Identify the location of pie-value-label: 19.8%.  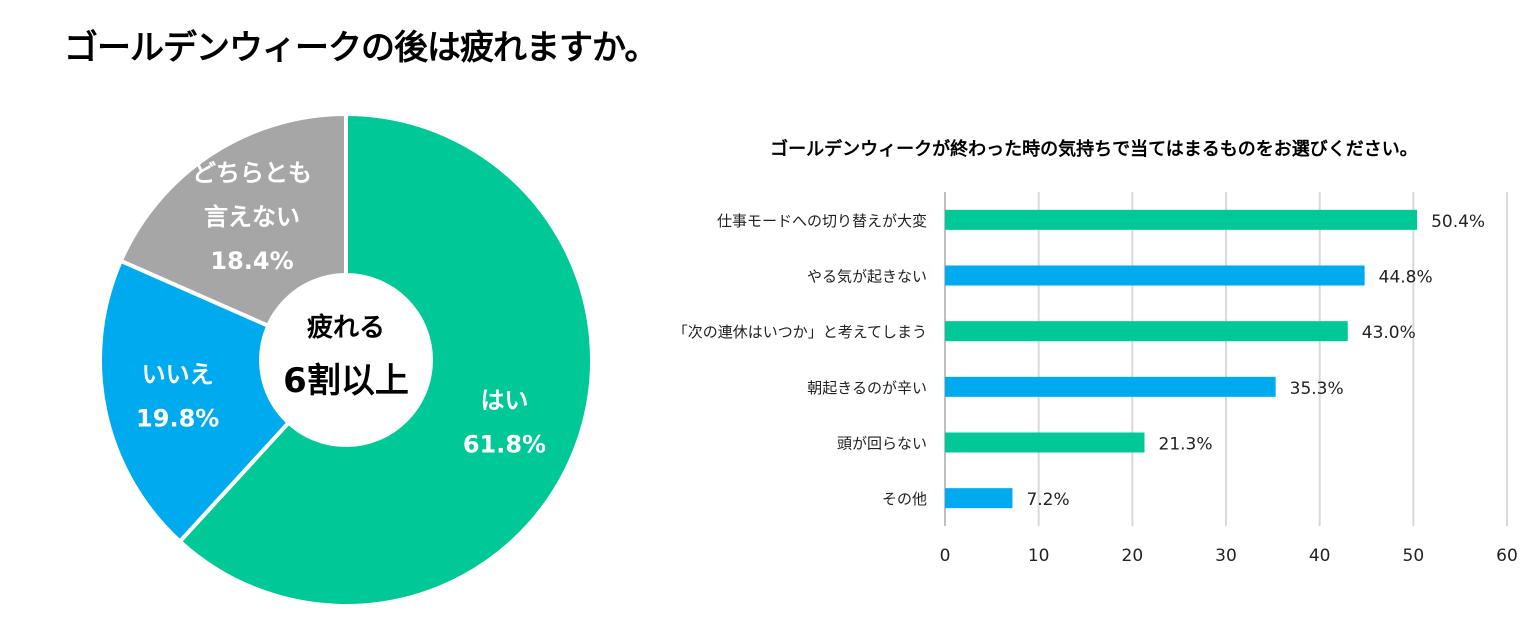
(177, 418).